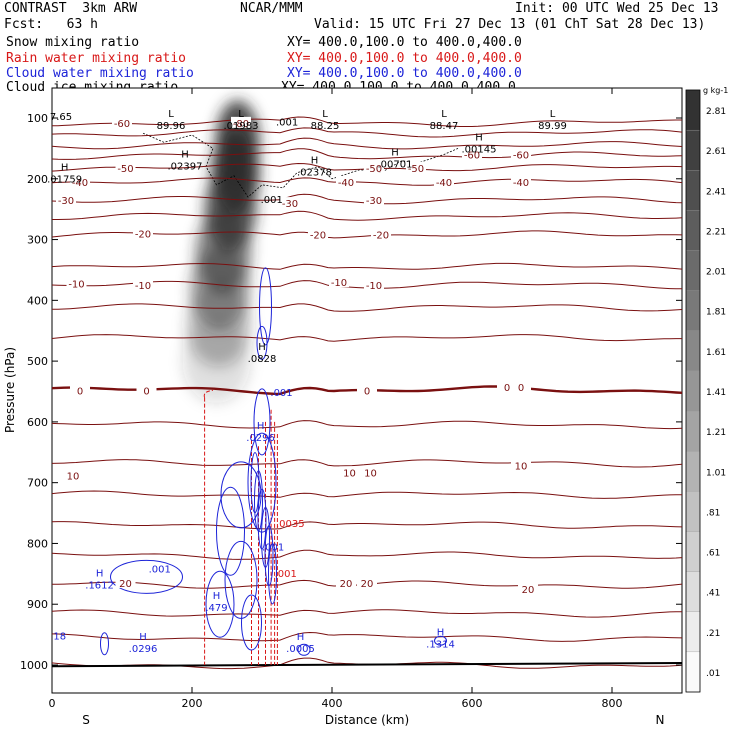 The height and width of the screenshot is (740, 740). I want to click on extremum-value: .00145, so click(479, 149).